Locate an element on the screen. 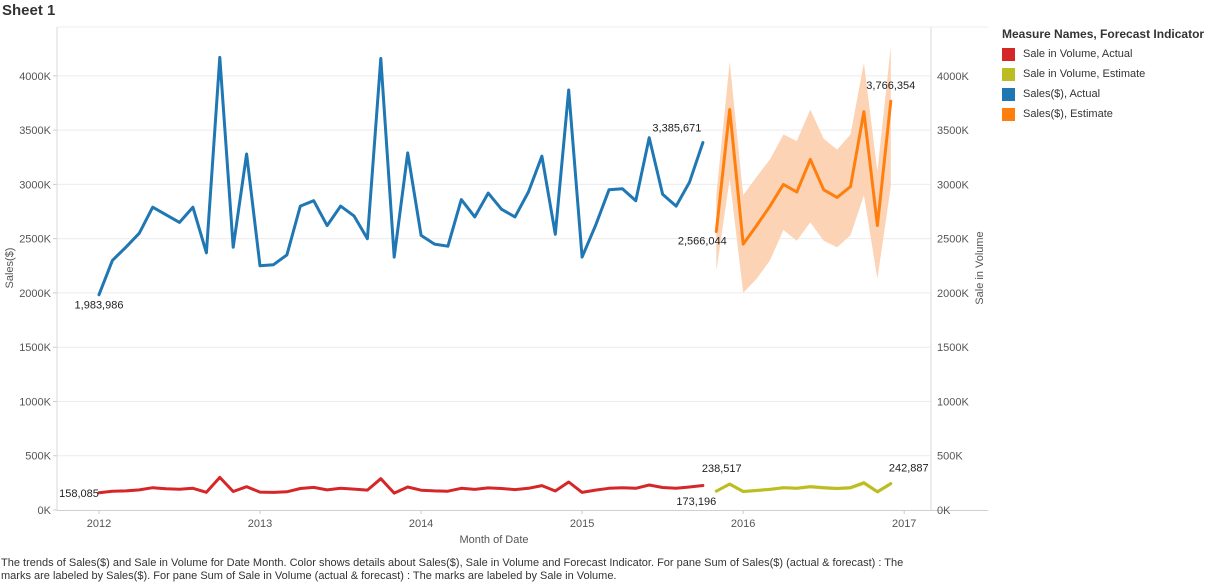 This screenshot has width=1208, height=586. data-label: 158,085 is located at coordinates (79, 494).